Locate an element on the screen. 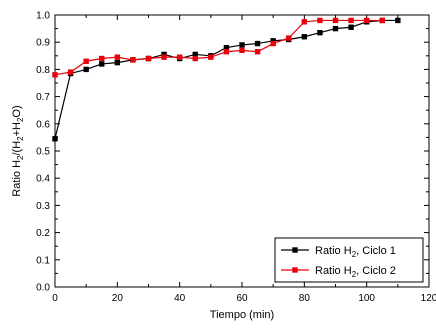  legend-entry: Ratio H2, Ciclo 2 is located at coordinates (338, 272).